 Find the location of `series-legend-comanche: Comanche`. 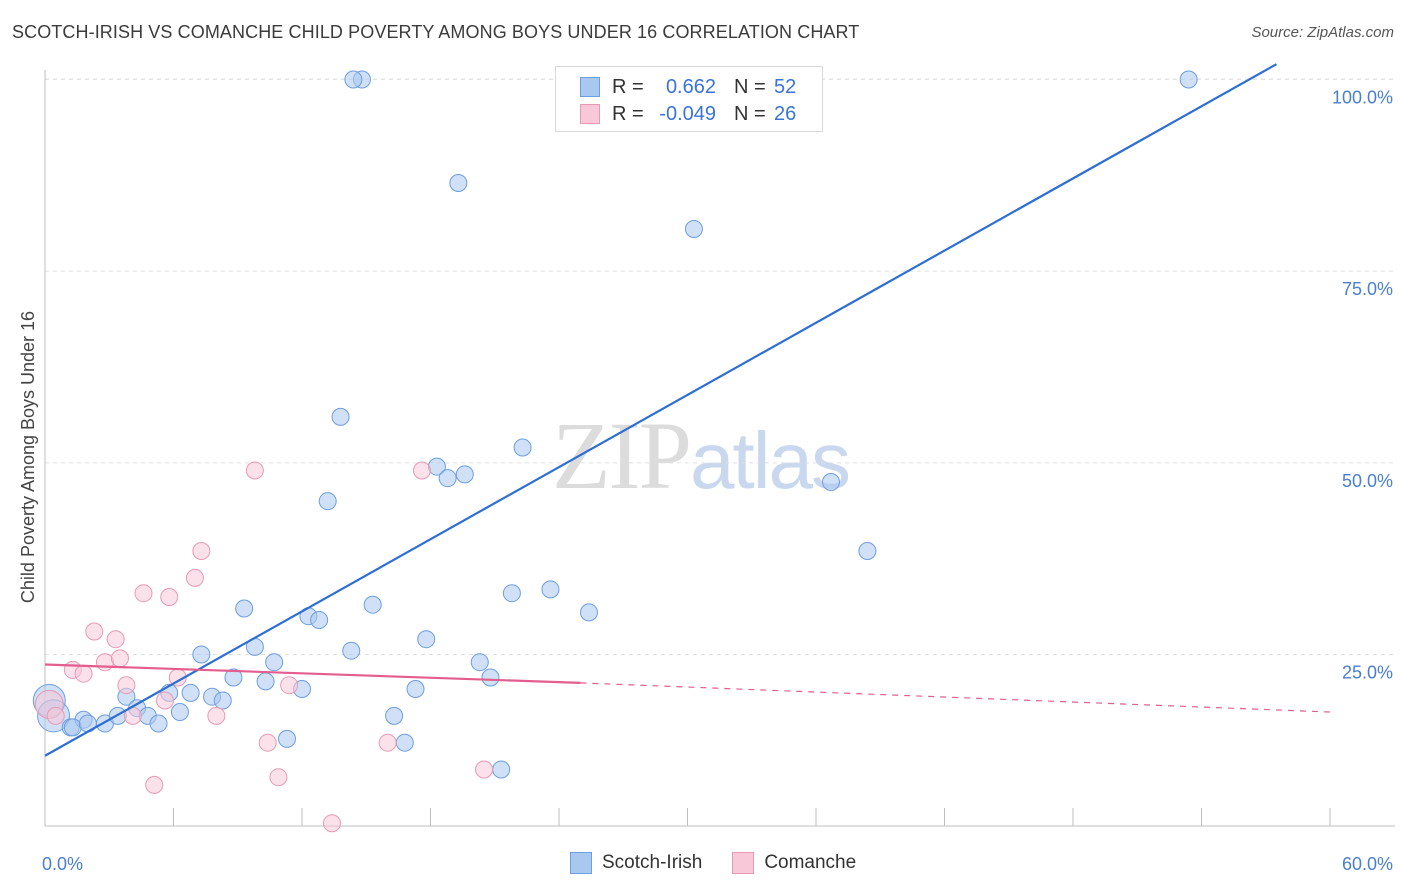

series-legend-comanche: Comanche is located at coordinates (794, 863).